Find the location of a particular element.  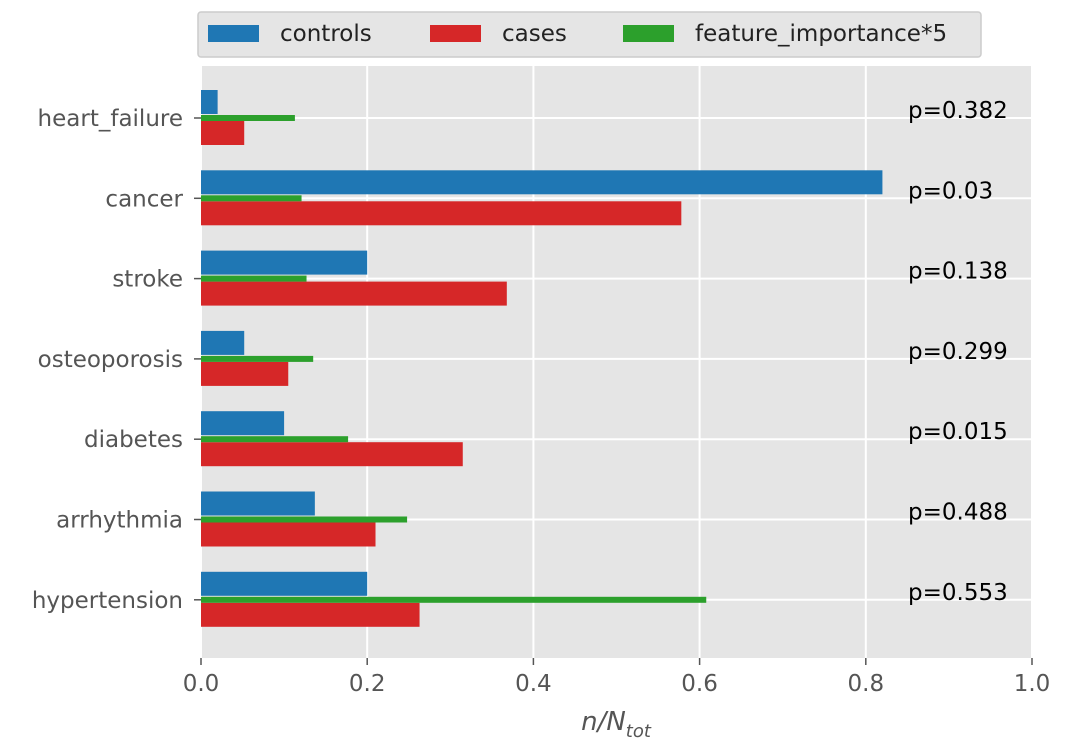

x-tick-label: 1.0 is located at coordinates (1032, 684).